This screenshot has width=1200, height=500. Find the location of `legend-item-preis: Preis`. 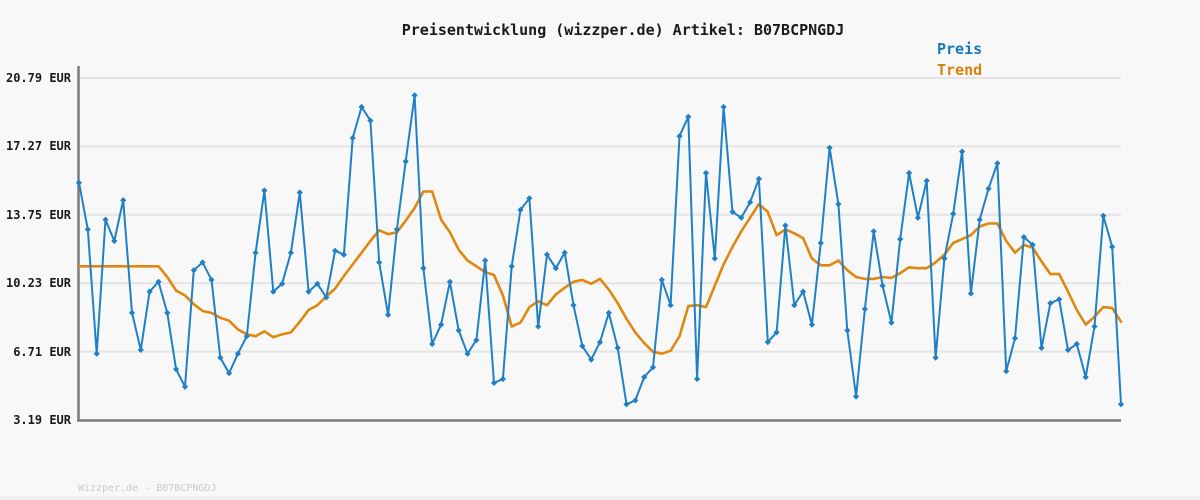

legend-item-preis: Preis is located at coordinates (960, 49).